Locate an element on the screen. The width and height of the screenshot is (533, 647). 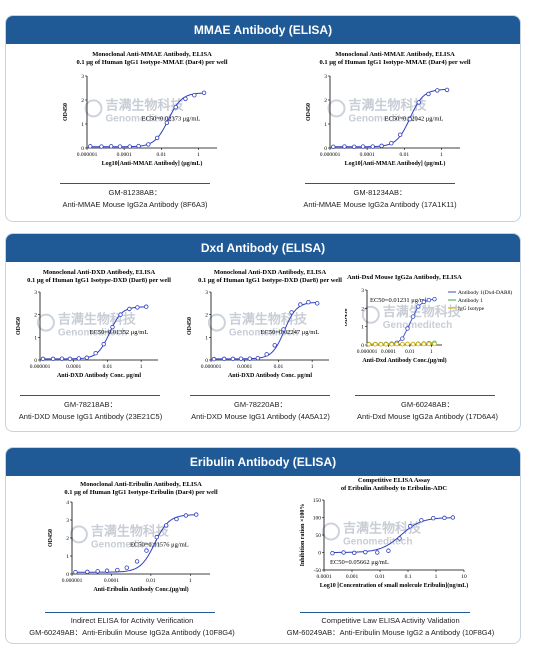
legend-label: Antibody 1(Dxd-DAR8) is located at coordinates (485, 292).